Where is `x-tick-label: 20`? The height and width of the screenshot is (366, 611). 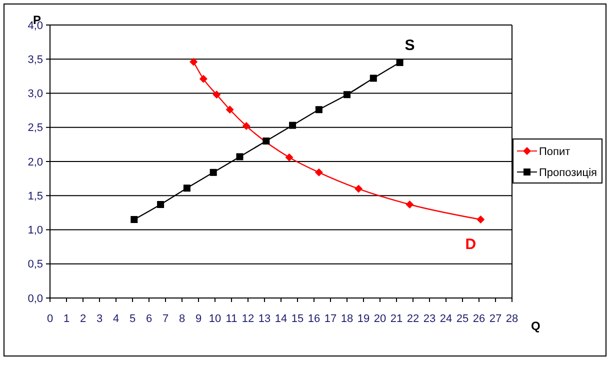
x-tick-label: 20 is located at coordinates (380, 319).